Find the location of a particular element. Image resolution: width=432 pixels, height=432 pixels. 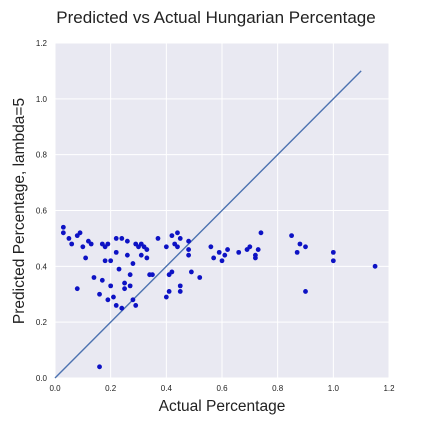

x-tick-label: 1.2 is located at coordinates (389, 388).